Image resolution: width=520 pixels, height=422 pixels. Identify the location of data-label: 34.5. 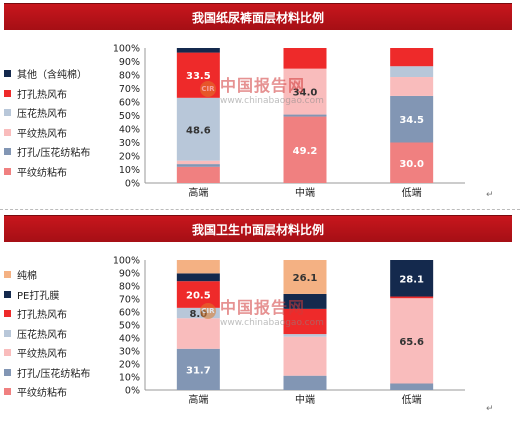
(411, 120).